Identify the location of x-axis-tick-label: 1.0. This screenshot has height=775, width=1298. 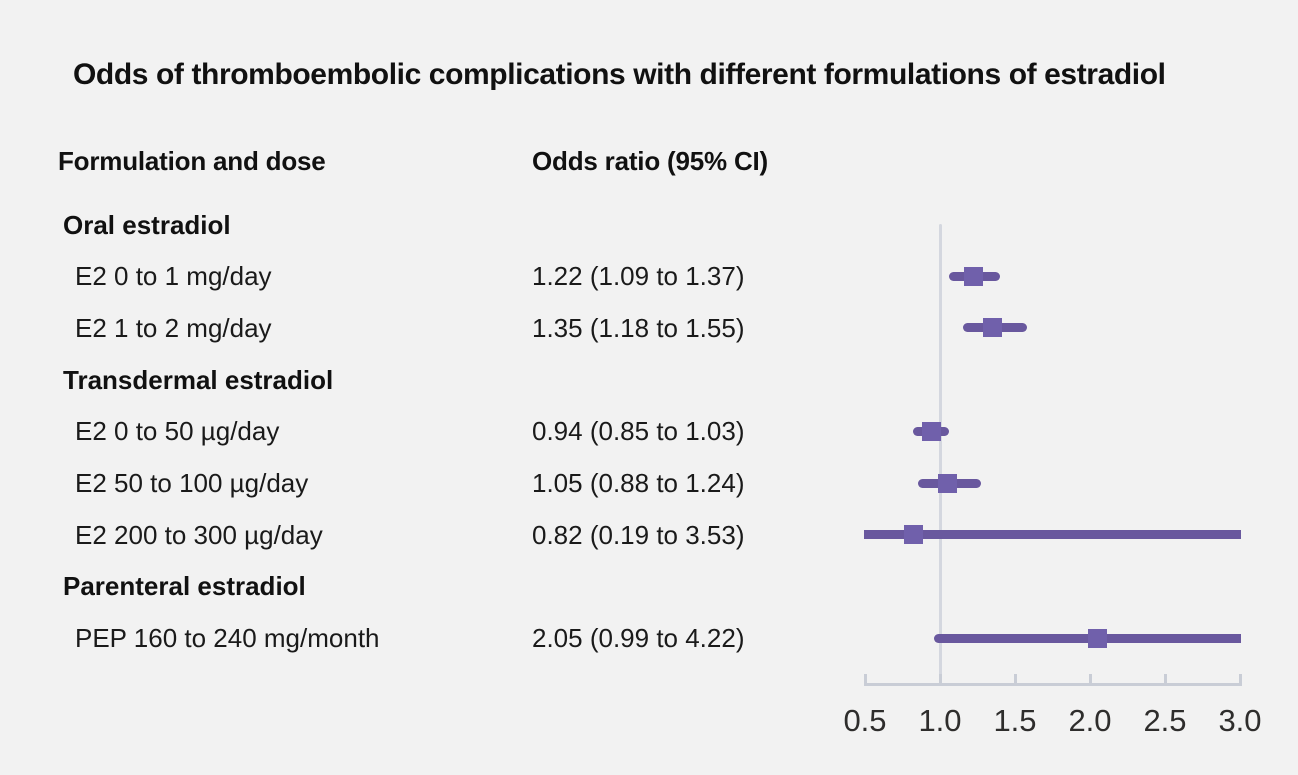
(940, 720).